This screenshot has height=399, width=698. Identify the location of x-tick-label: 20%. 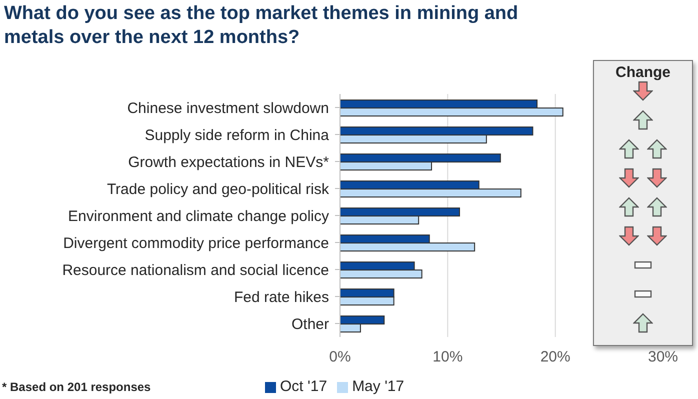
(555, 357).